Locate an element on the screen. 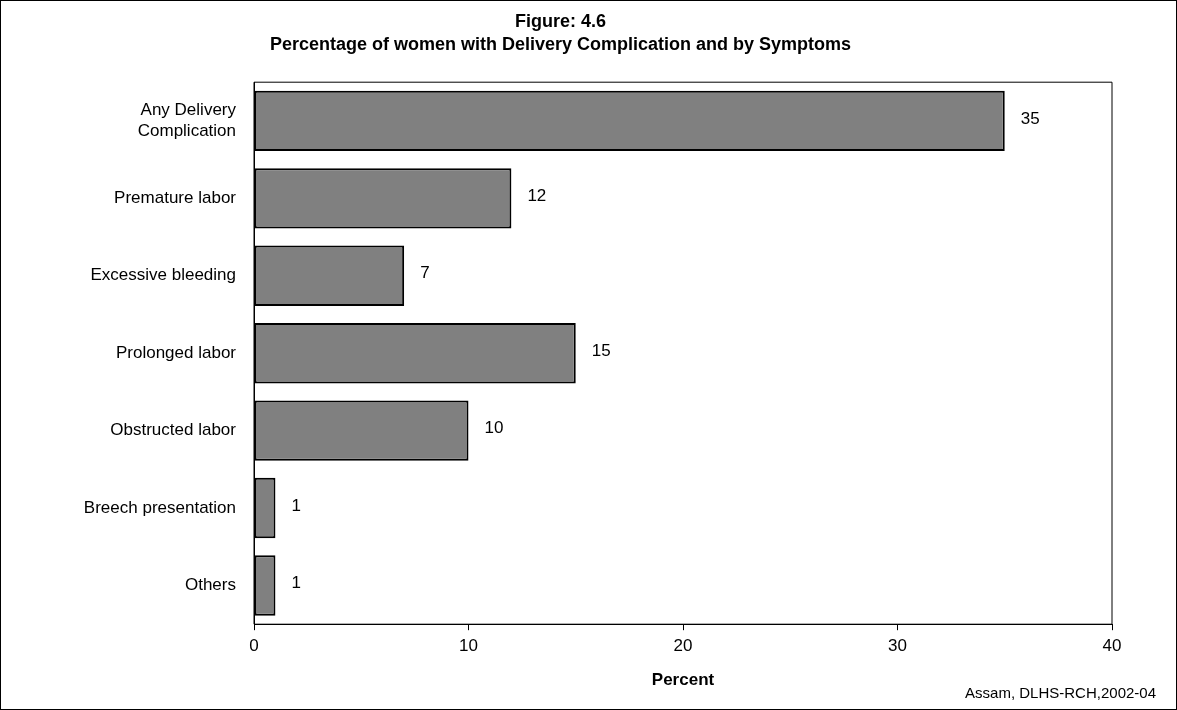 Image resolution: width=1177 pixels, height=710 pixels. chart-subtitle: Percentage of women with Delivery Complication and by Symptoms is located at coordinates (560, 44).